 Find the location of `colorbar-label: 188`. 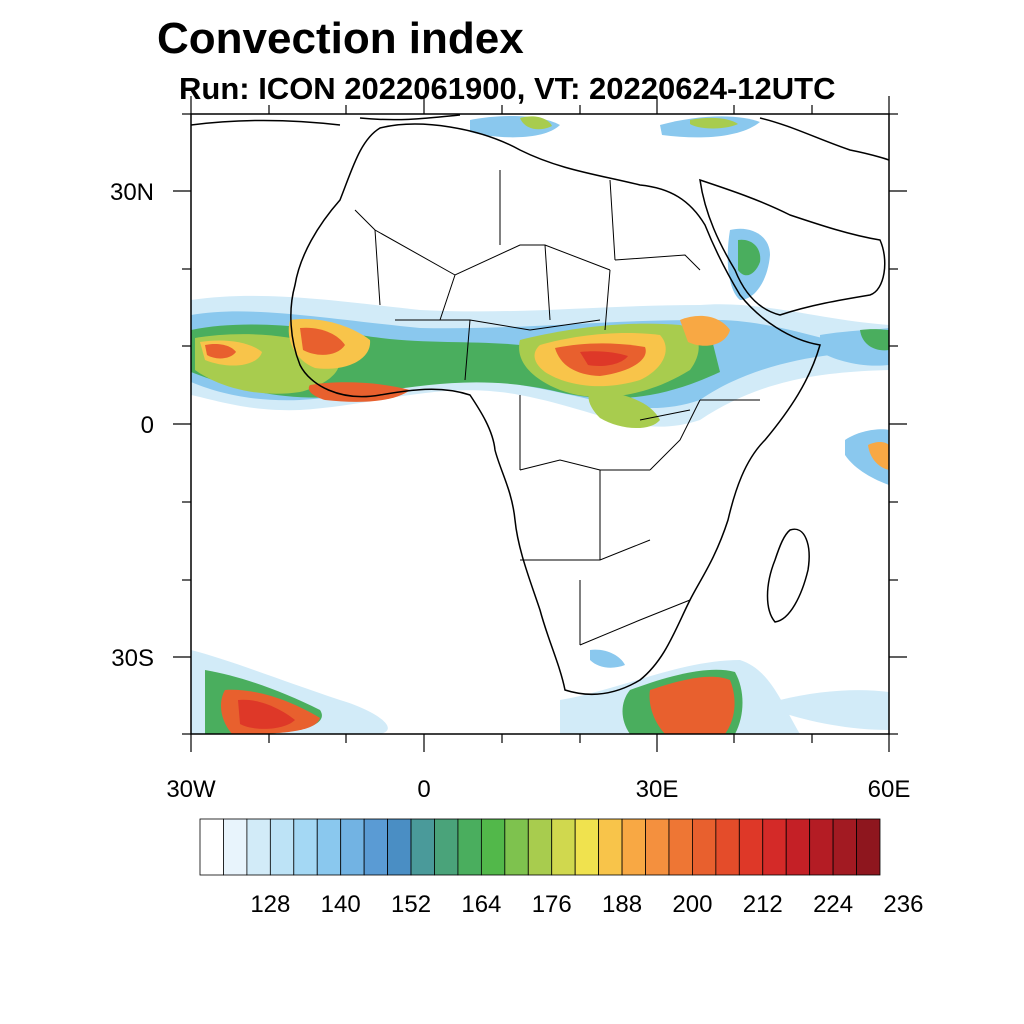

colorbar-label: 188 is located at coordinates (622, 904).